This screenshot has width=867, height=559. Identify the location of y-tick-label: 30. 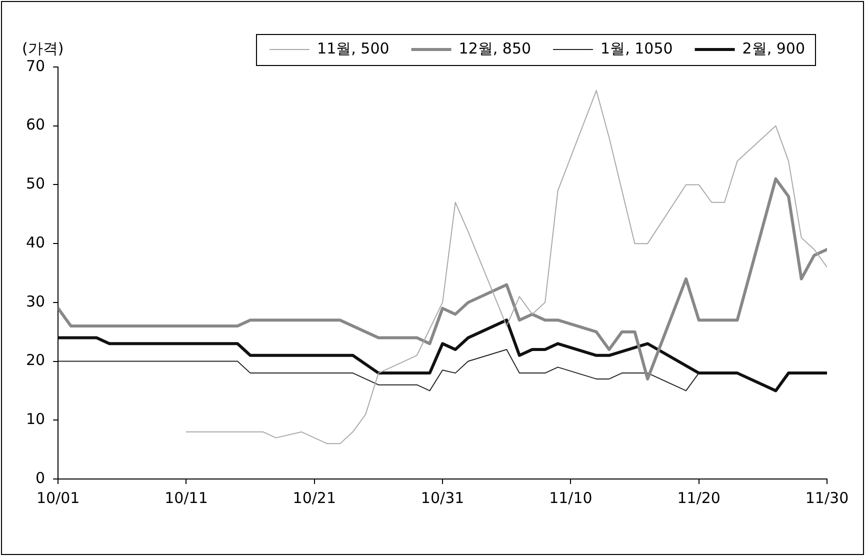
(36, 301).